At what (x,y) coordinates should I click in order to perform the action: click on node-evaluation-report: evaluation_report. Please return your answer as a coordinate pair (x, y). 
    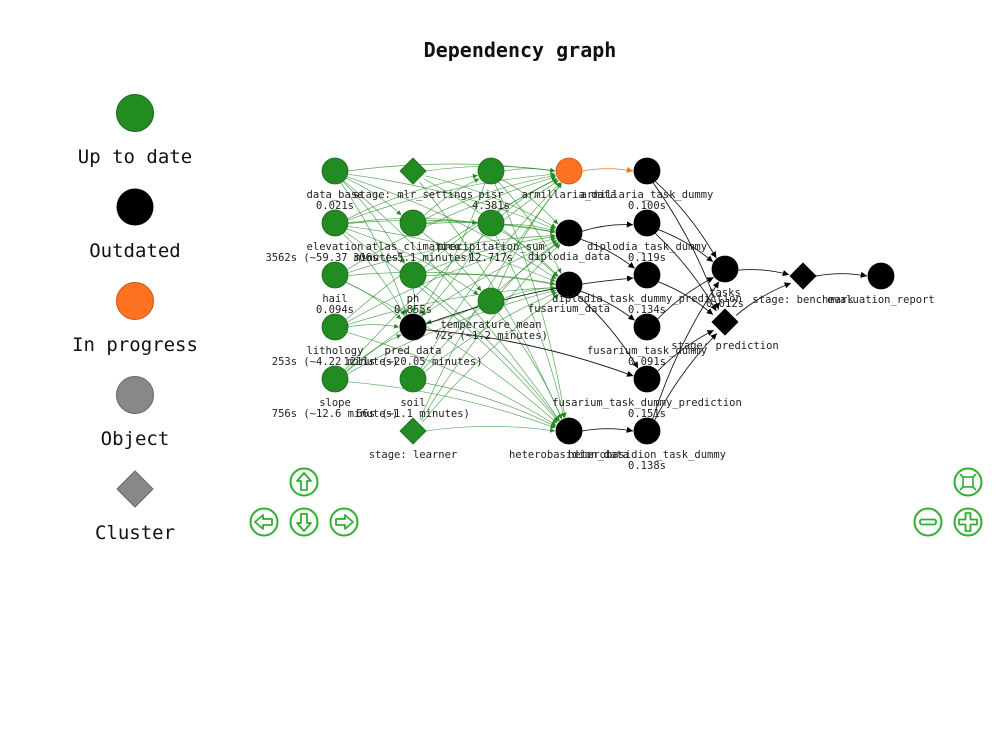
    Looking at the image, I should click on (881, 284).